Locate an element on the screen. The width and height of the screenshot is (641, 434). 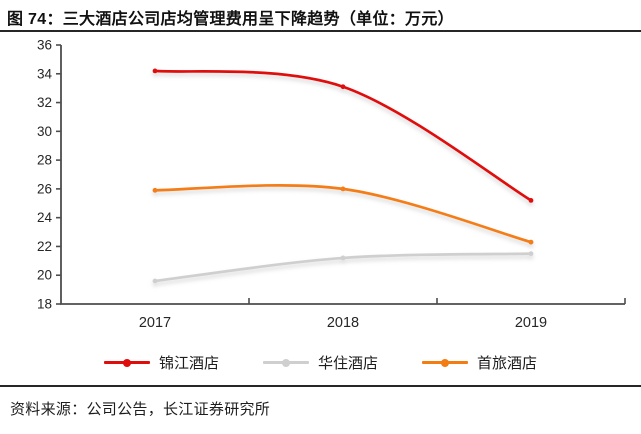
source-note: 资料来源：公司公告，长江证券研究所 is located at coordinates (140, 409).